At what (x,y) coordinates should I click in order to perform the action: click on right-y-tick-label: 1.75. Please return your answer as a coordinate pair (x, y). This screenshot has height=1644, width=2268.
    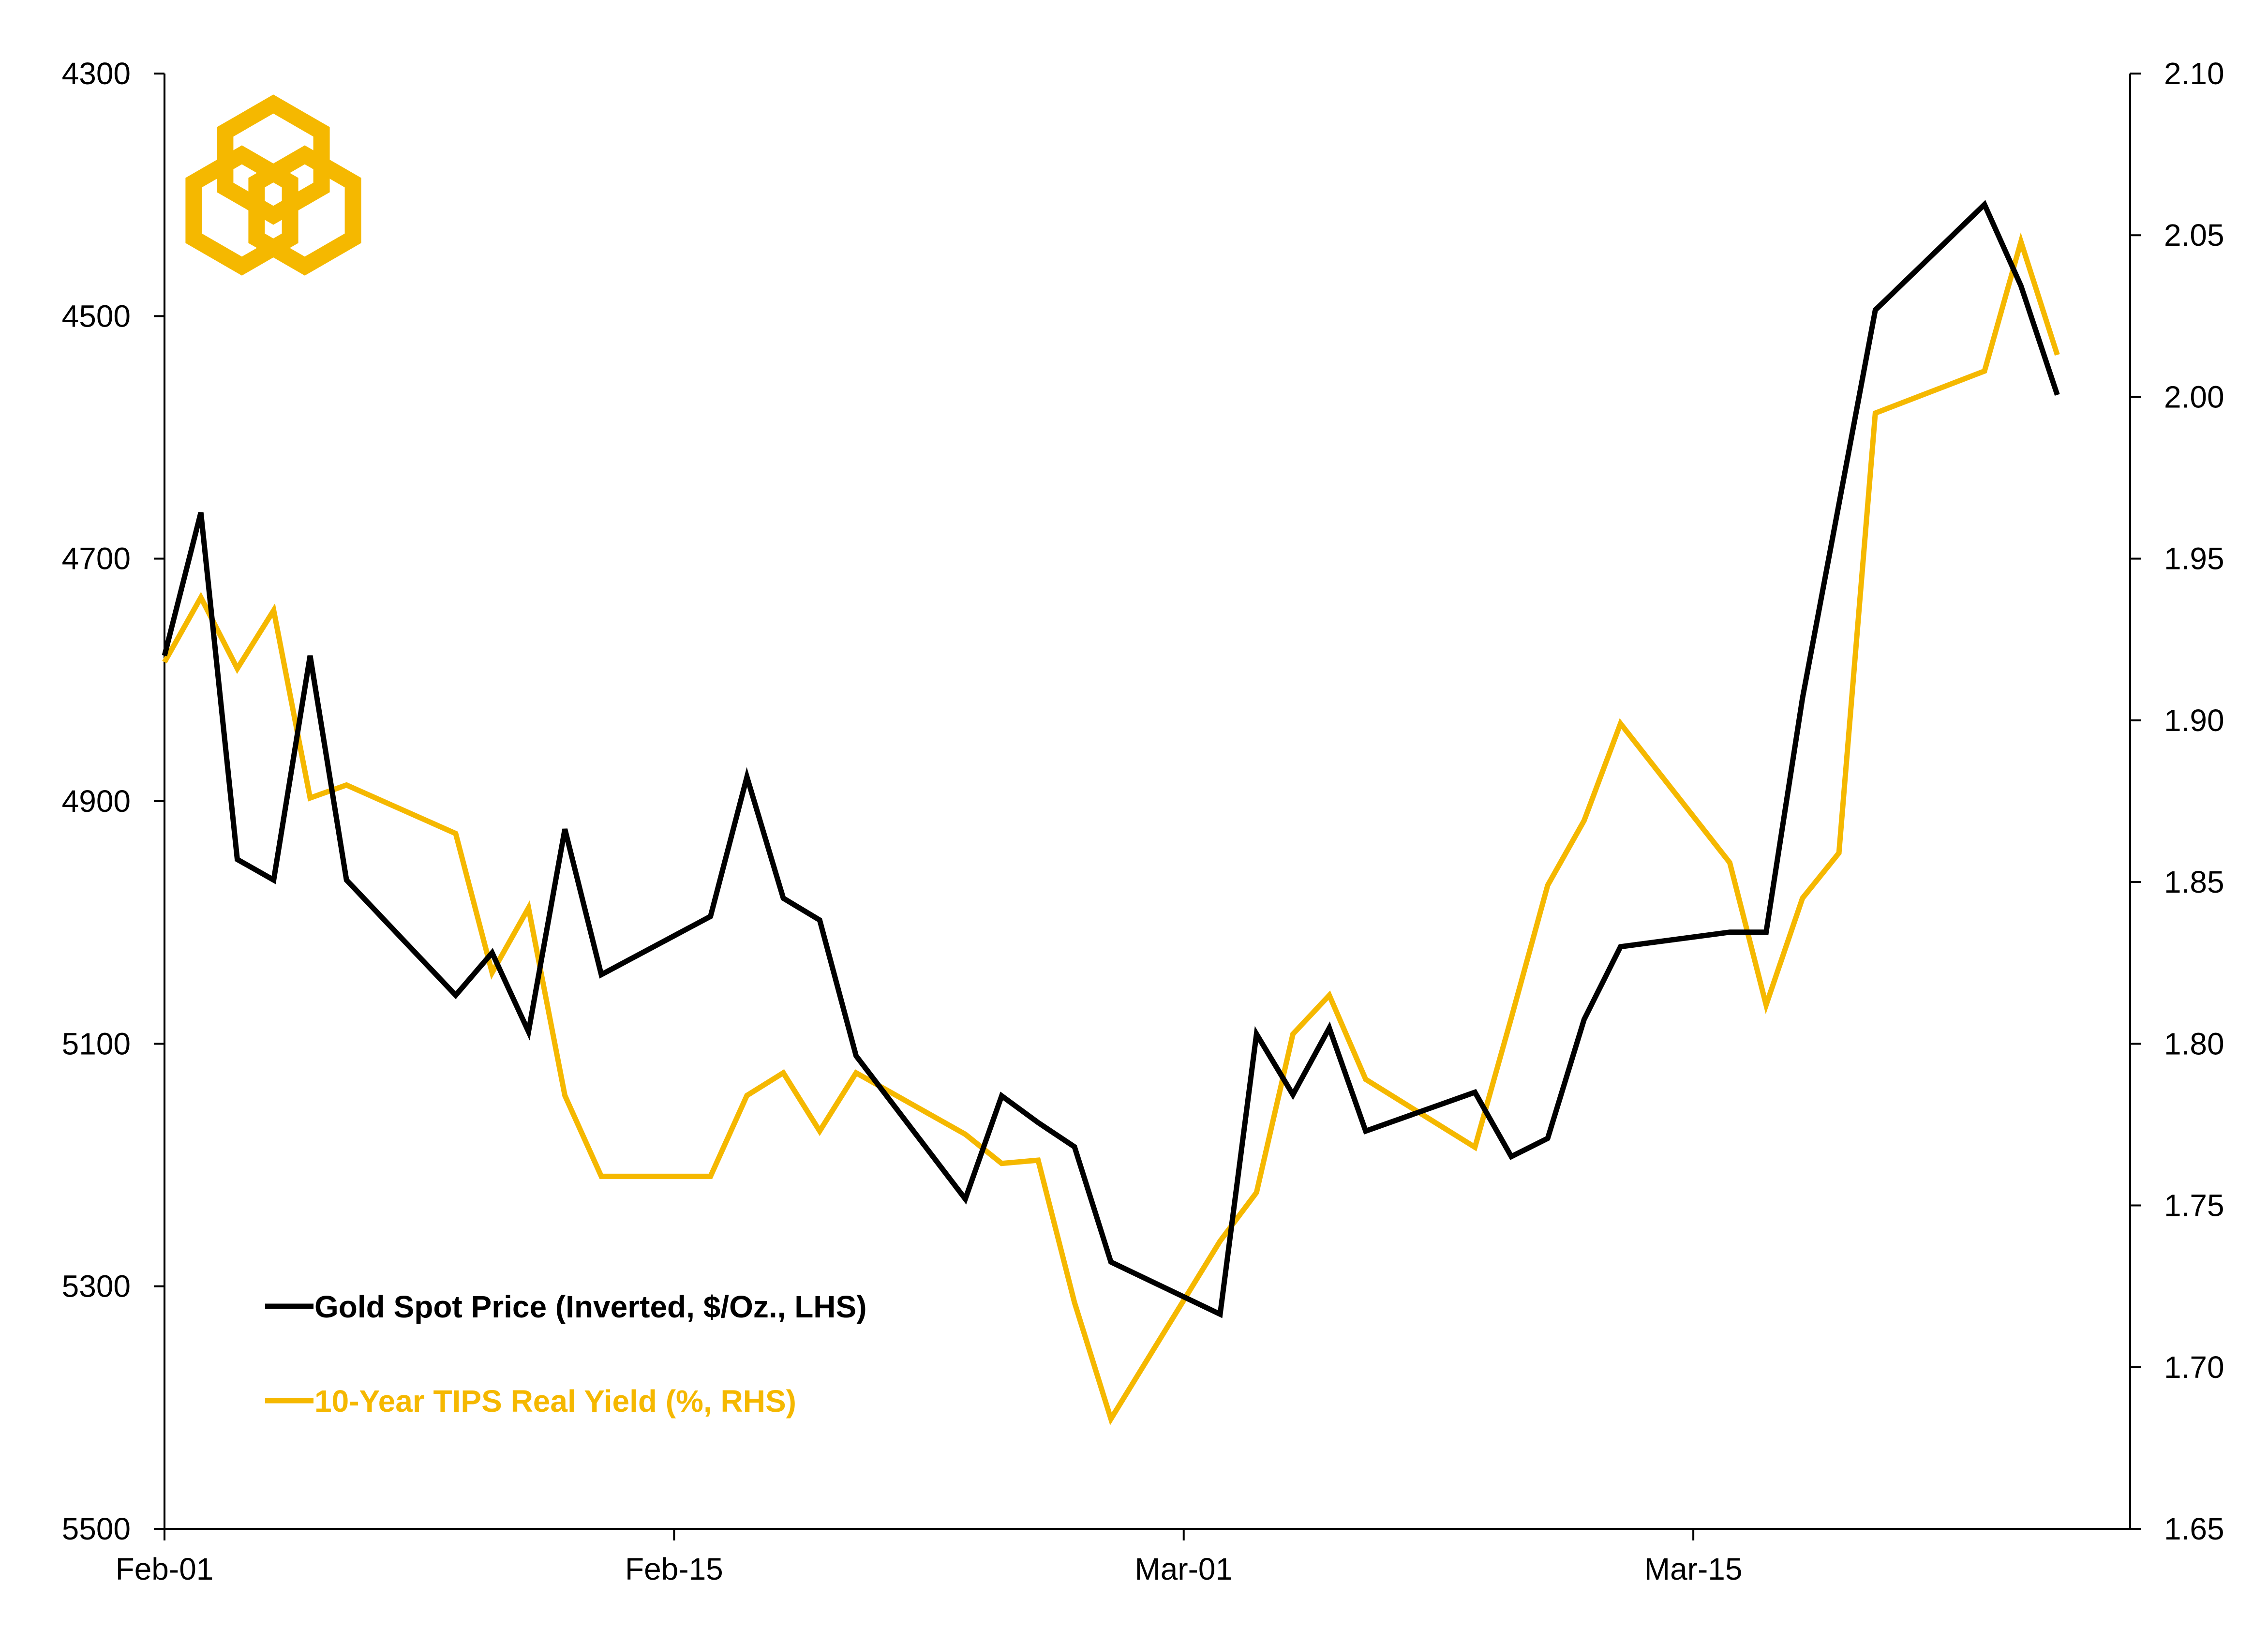
    Looking at the image, I should click on (2194, 1205).